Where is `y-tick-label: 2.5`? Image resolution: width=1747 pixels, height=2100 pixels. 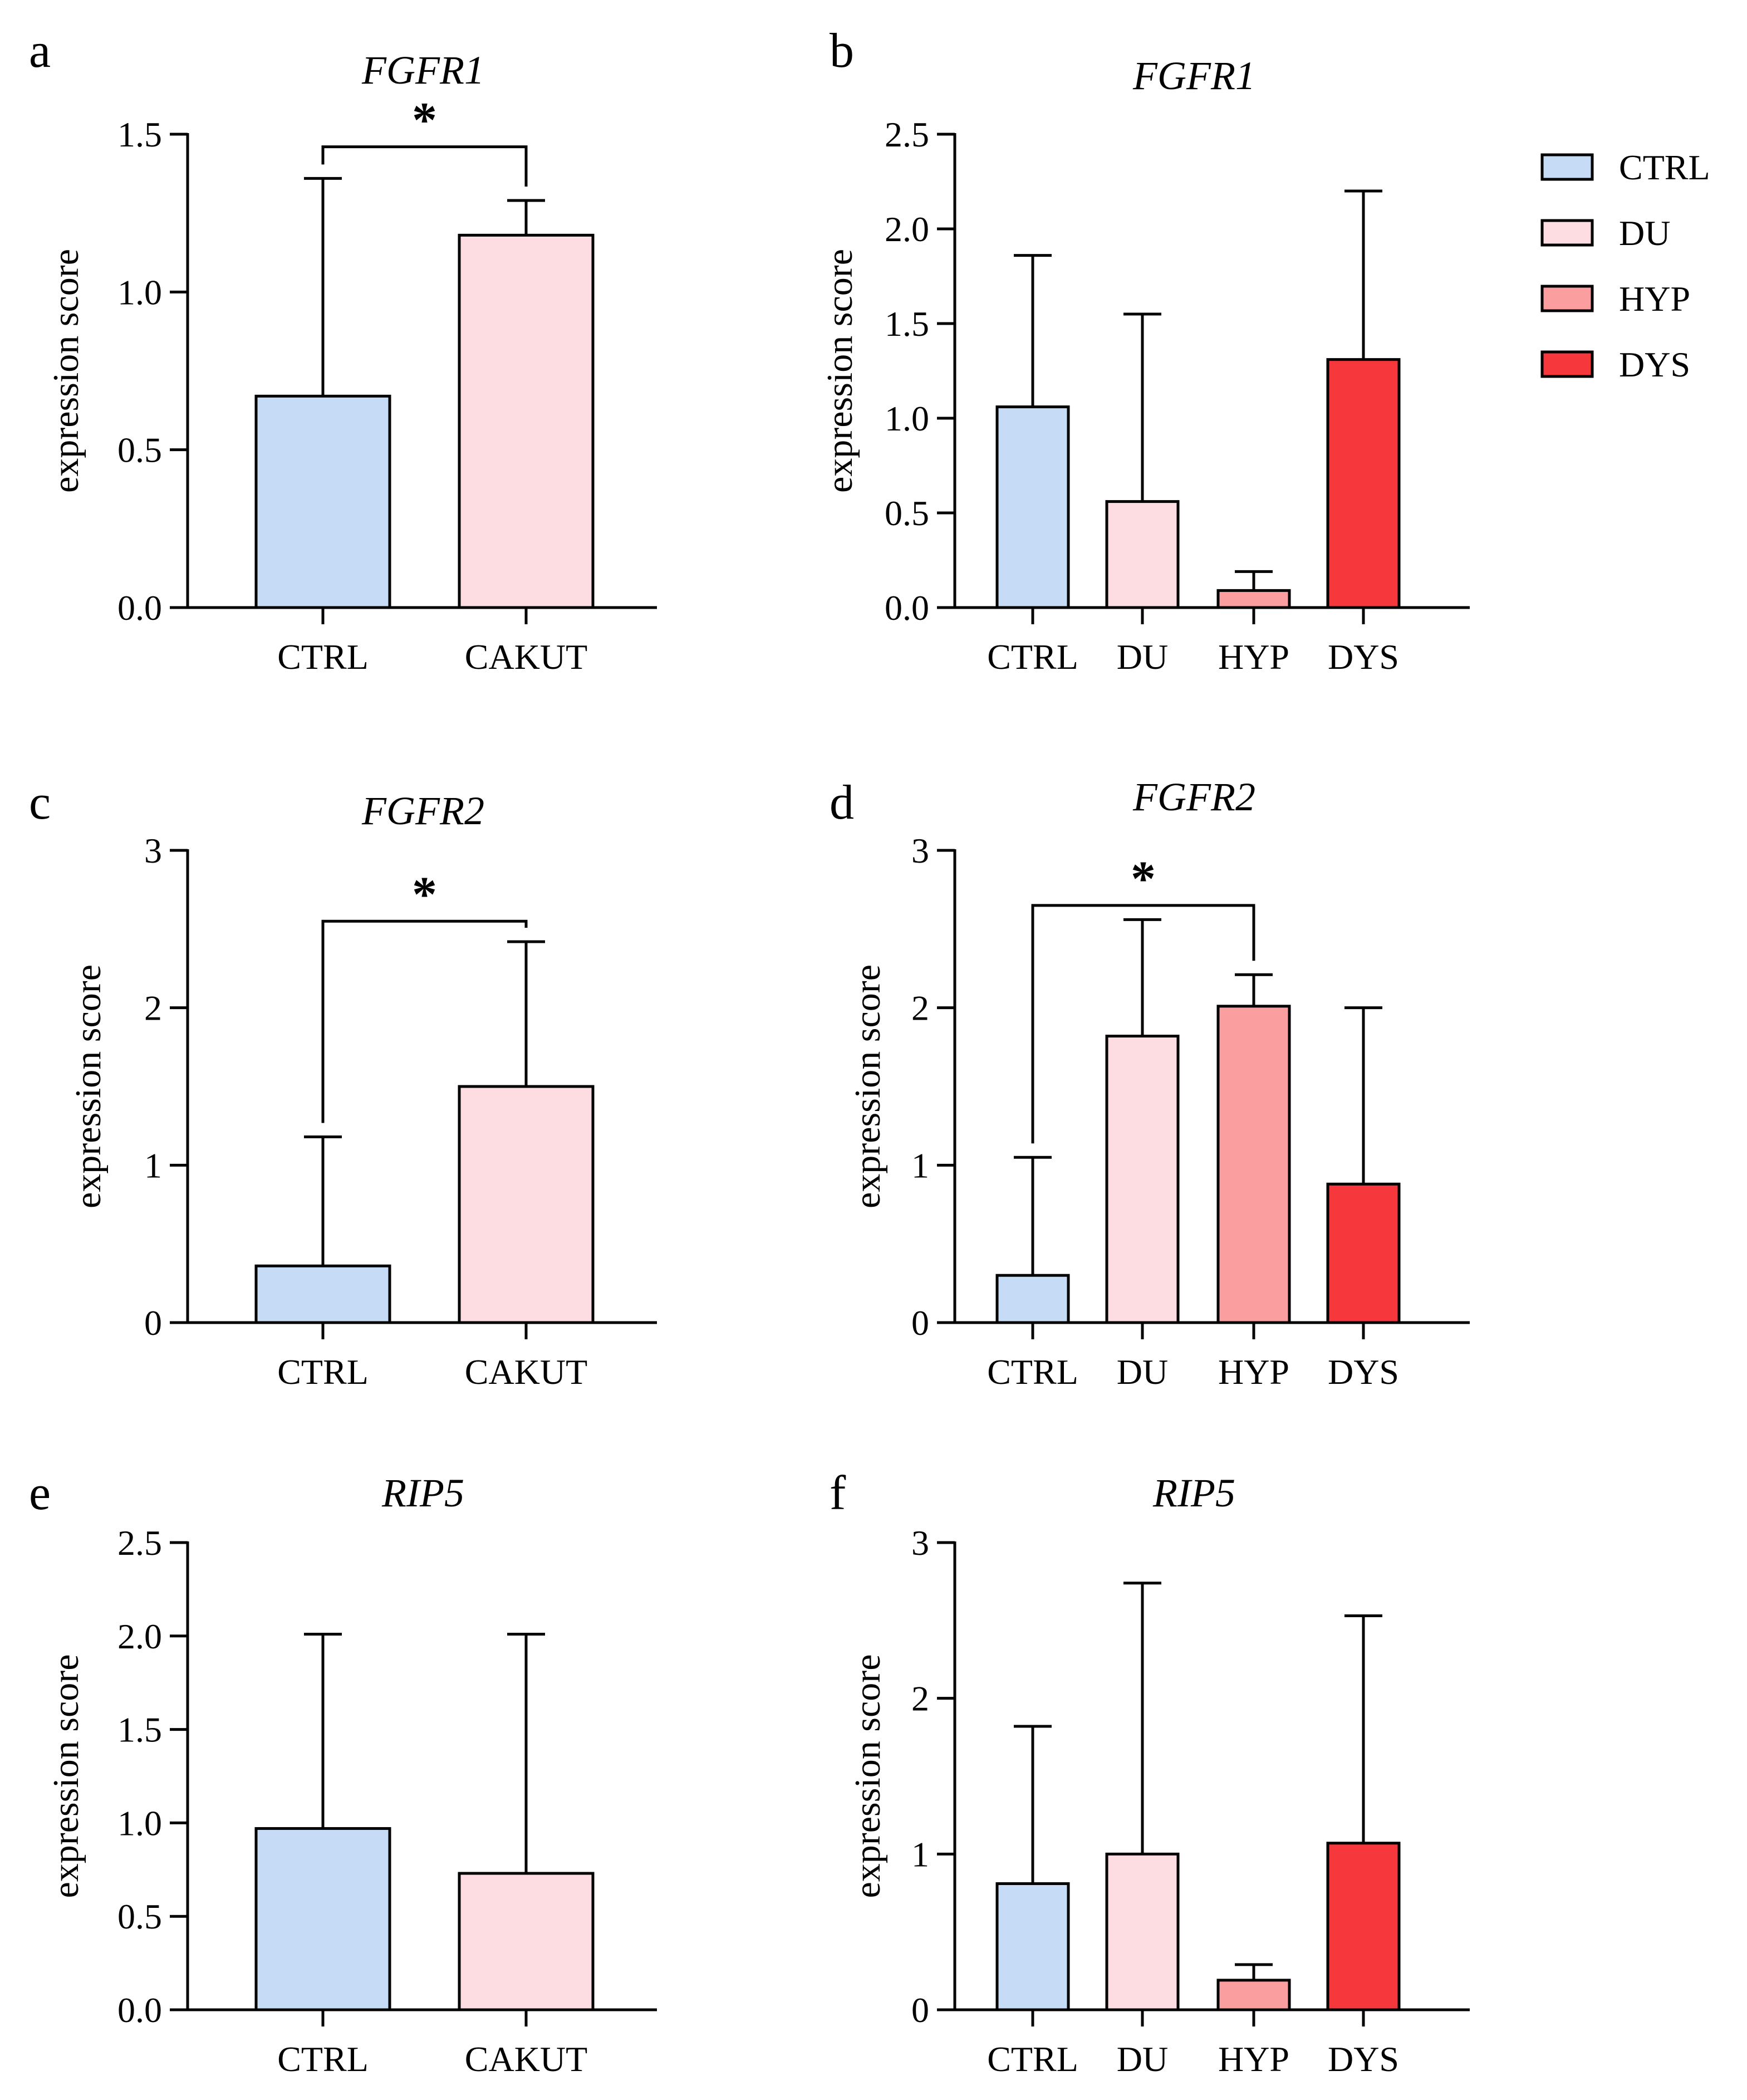 y-tick-label: 2.5 is located at coordinates (139, 1543).